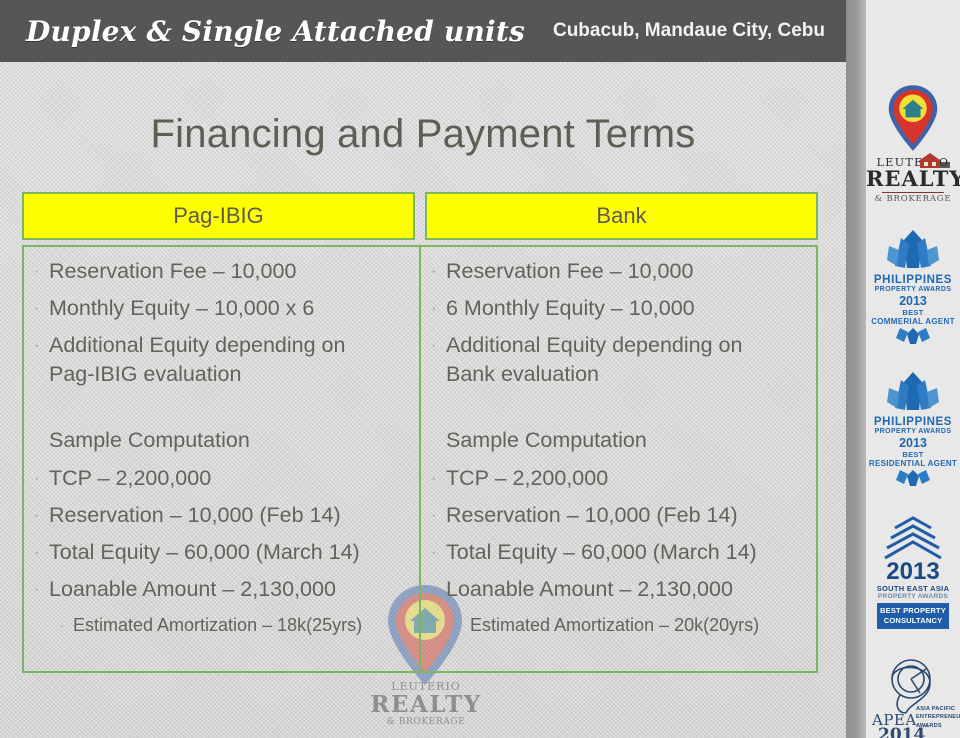  I want to click on badge-sub-line2: ENTREPRENEURSHIP, so click(938, 717).